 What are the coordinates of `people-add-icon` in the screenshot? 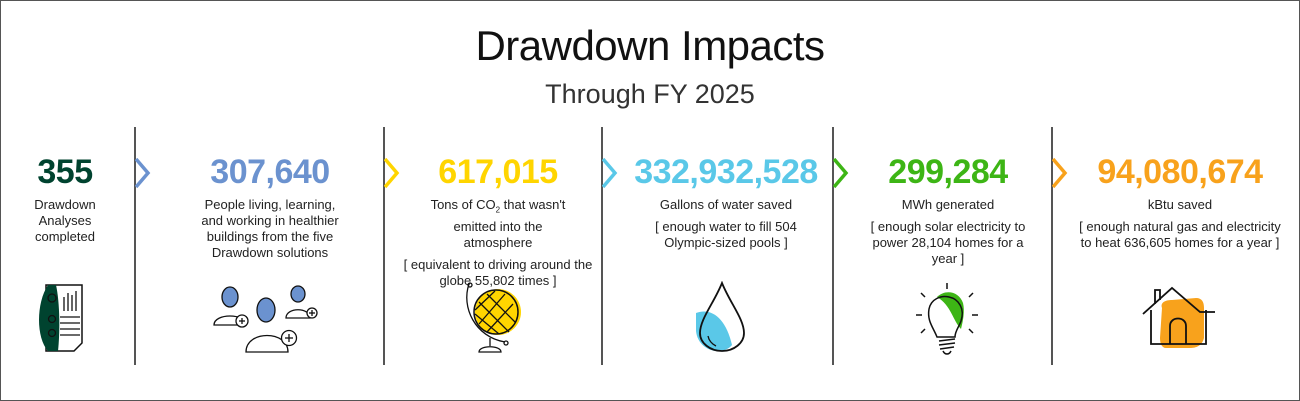 It's located at (265, 319).